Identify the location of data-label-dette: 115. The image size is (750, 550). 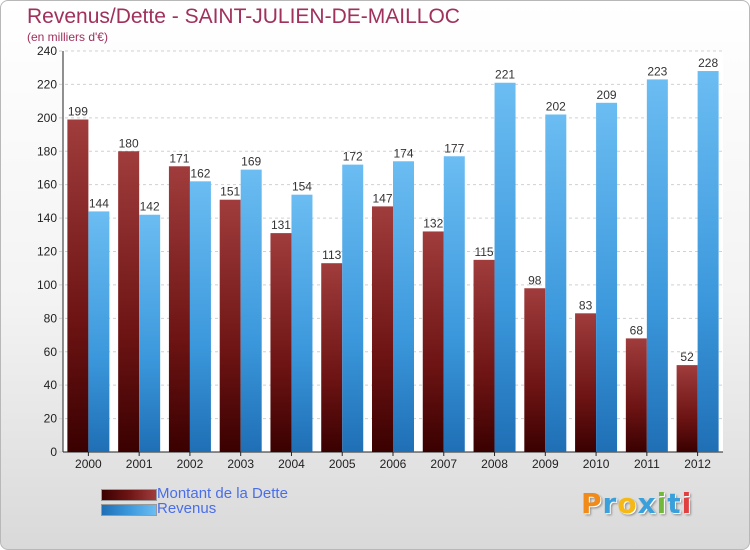
(483, 252).